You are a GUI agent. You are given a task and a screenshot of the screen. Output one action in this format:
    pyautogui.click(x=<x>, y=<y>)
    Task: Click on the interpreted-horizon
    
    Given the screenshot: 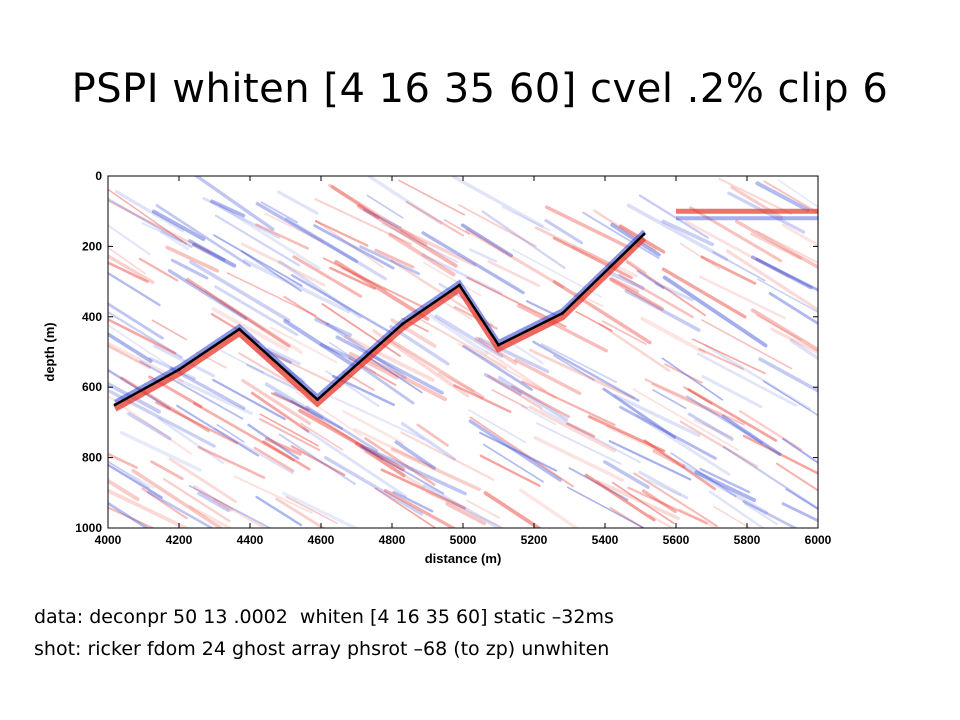 What is the action you would take?
    pyautogui.click(x=379, y=319)
    